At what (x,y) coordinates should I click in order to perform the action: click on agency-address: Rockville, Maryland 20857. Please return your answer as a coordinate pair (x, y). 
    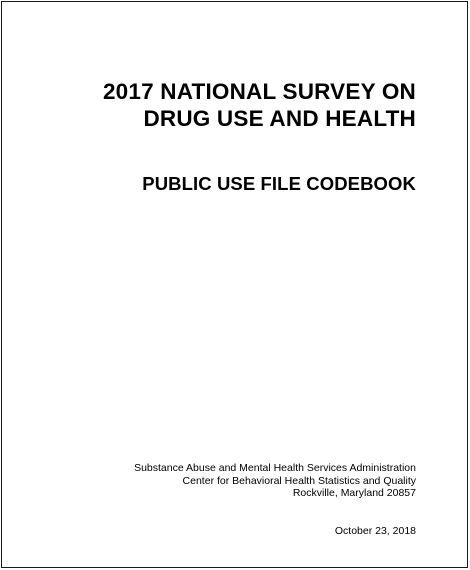
    Looking at the image, I should click on (354, 493).